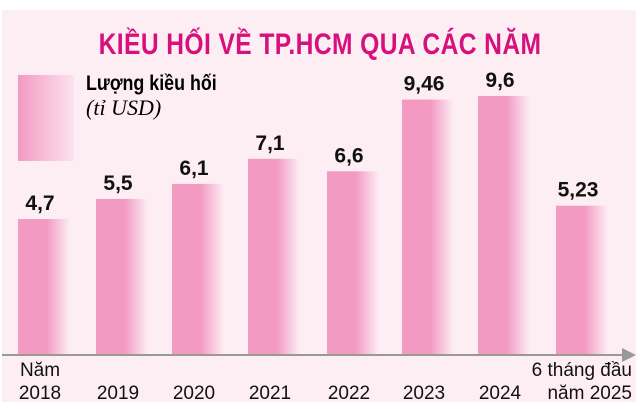  What do you see at coordinates (320, 44) in the screenshot?
I see `chart-title: KIỀU HỐI VỀ TP.HCM QUA CÁC NĂM` at bounding box center [320, 44].